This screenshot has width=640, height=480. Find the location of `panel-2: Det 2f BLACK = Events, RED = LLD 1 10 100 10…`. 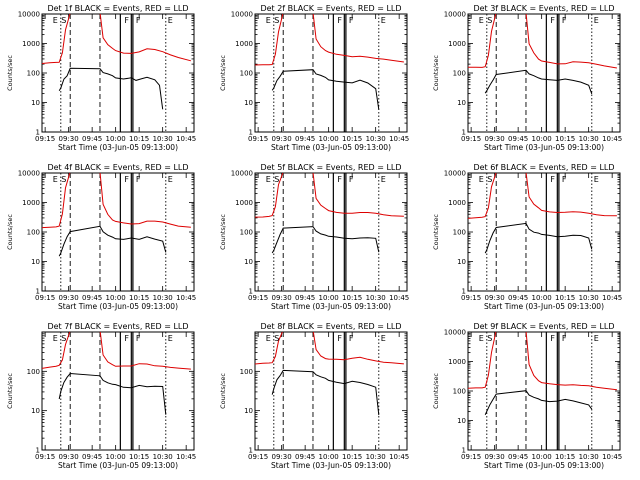

panel-2: Det 2f BLACK = Events, RED = LLD 1 10 100 10… is located at coordinates (314, 78).